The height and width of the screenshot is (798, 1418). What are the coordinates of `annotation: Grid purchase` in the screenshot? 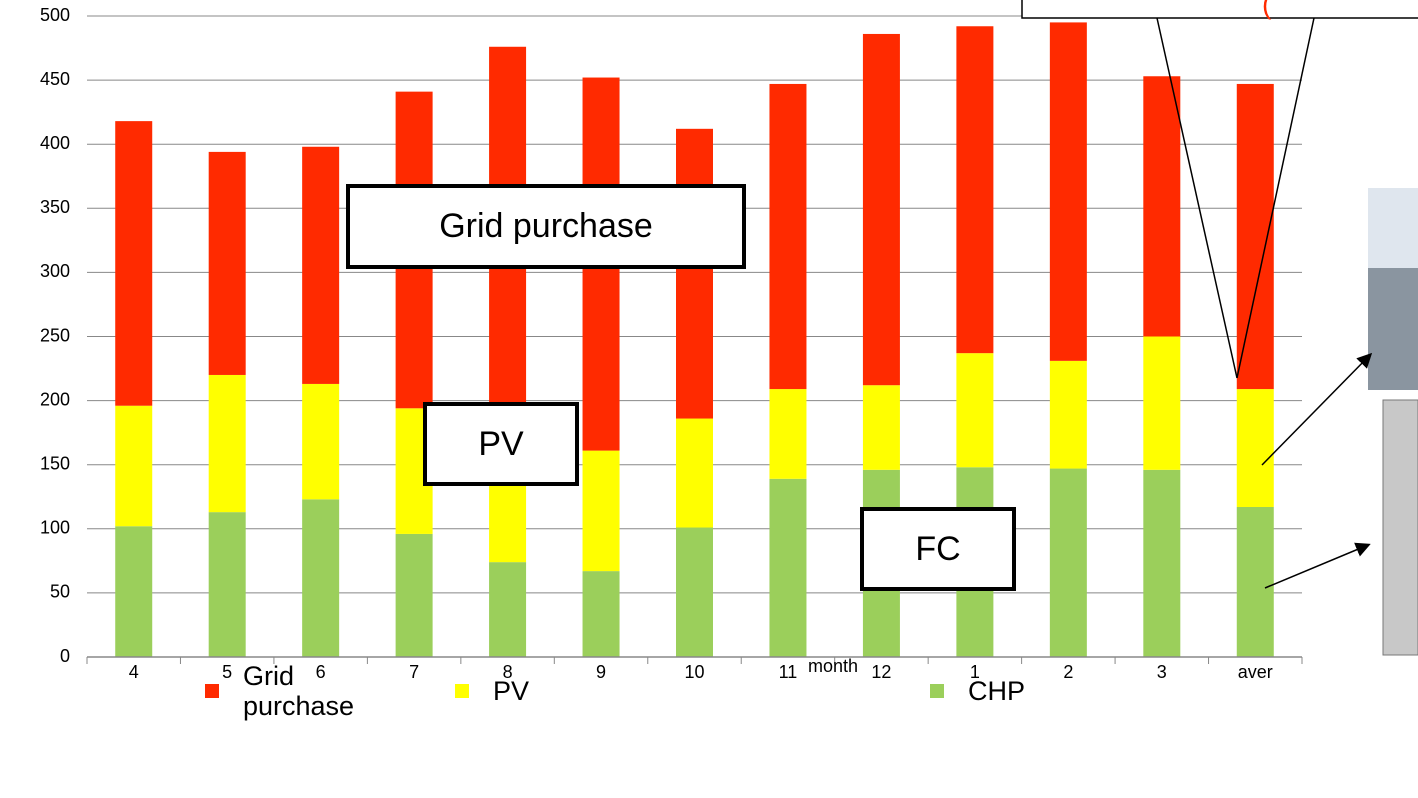 It's located at (546, 226).